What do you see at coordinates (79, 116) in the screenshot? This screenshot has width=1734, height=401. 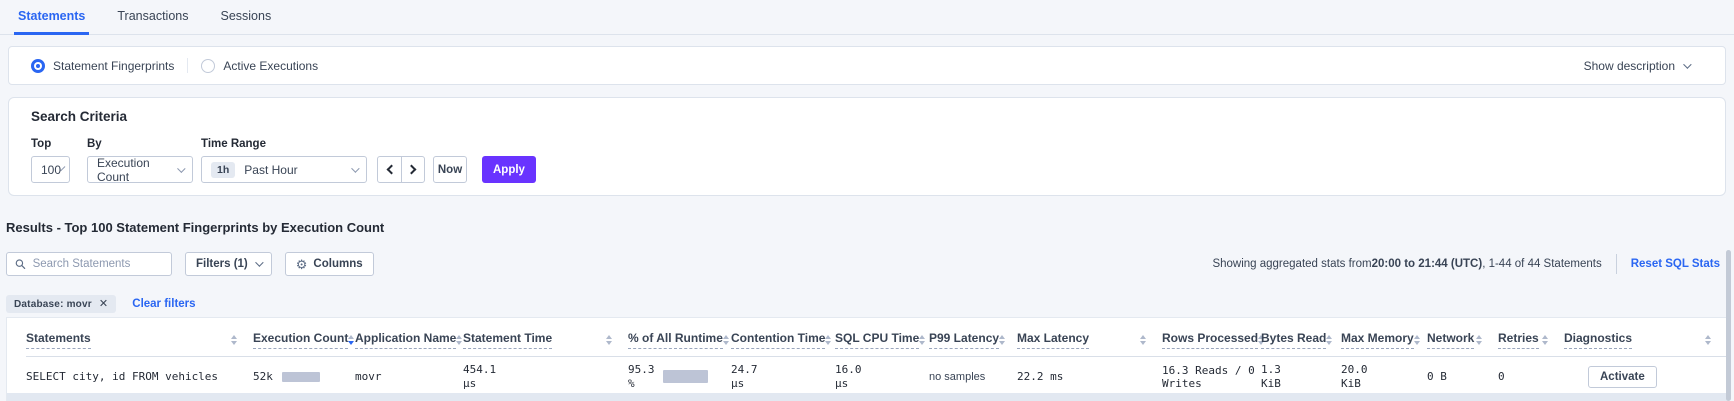 I see `search-criteria-title: Search Criteria` at bounding box center [79, 116].